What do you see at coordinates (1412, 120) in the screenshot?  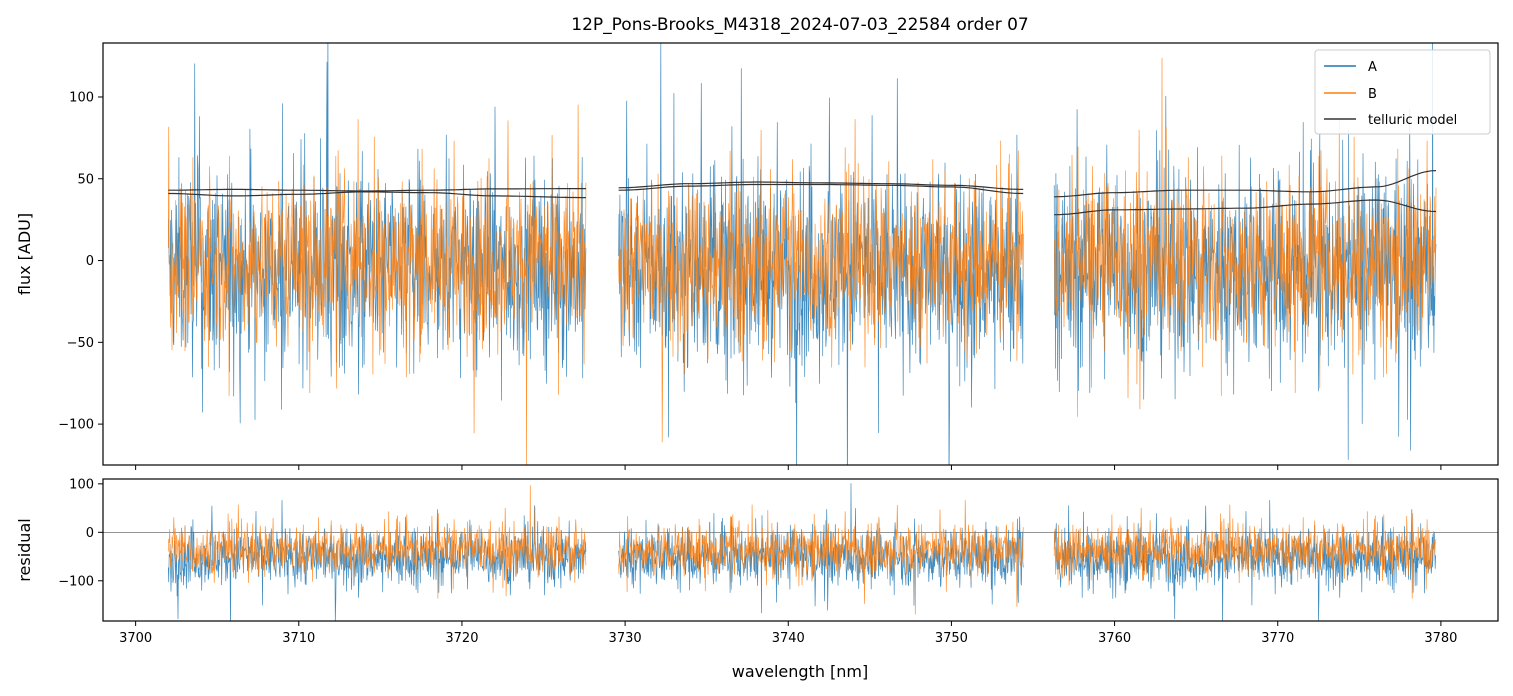 I see `legend-label-telluric: telluric model` at bounding box center [1412, 120].